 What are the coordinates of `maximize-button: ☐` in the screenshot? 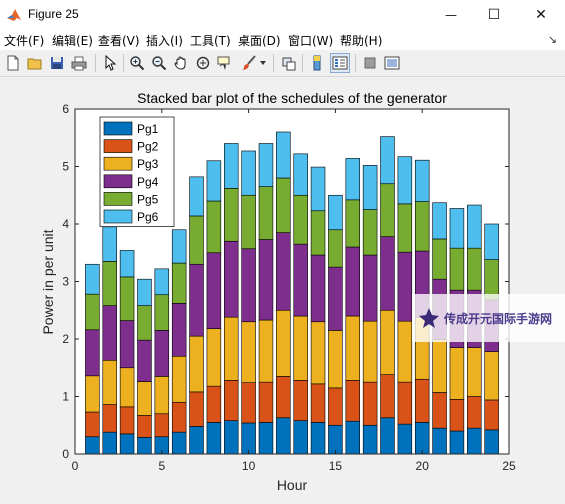 It's located at (494, 15).